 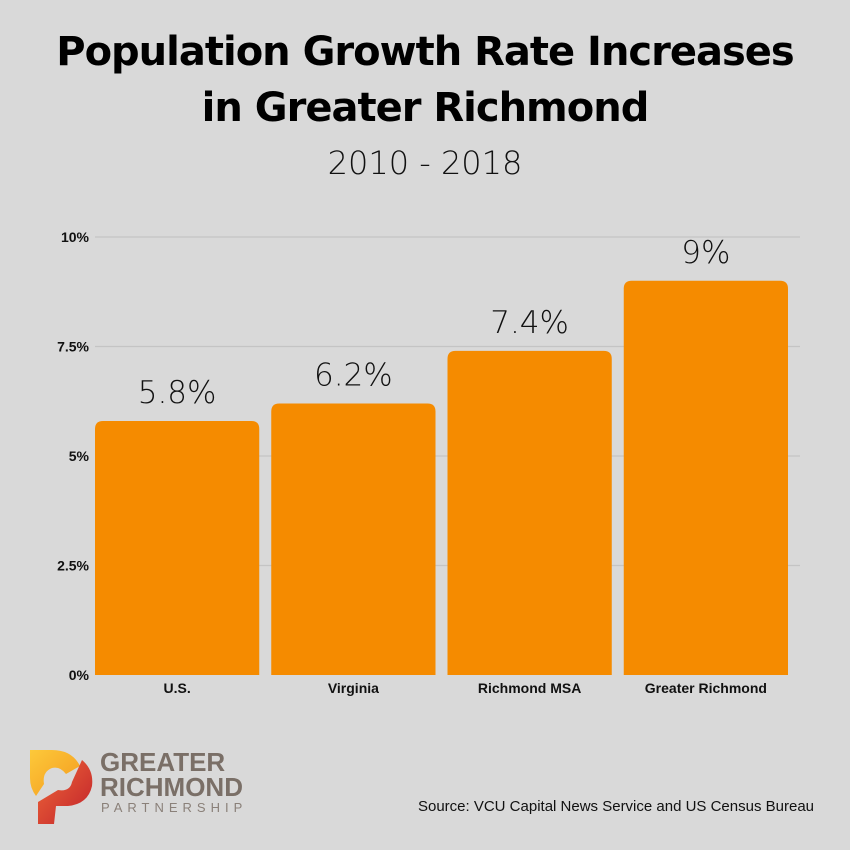 I want to click on title-line-2: in Greater Richmond, so click(x=425, y=108).